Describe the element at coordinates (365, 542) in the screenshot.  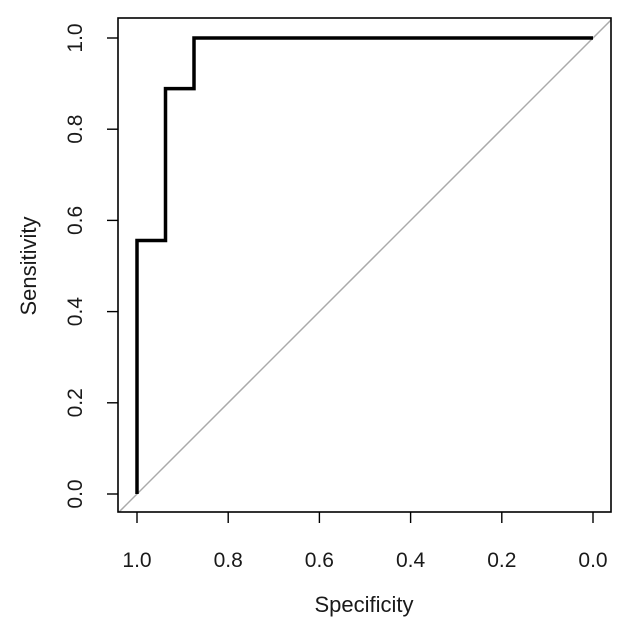
I see `x-axis: 1.0 0.8 0.6 0.4 0.2 0.0` at that location.